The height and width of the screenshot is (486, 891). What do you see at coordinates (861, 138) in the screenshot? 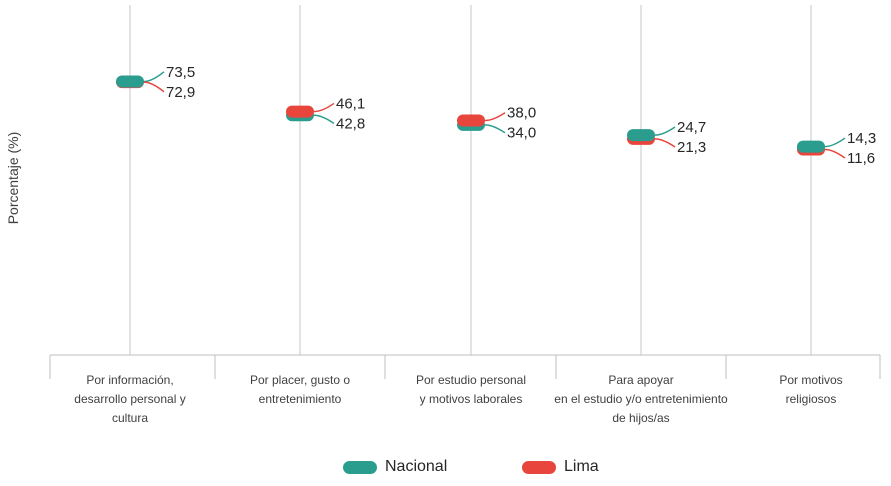
I see `data-label-nacional: 14,3` at bounding box center [861, 138].